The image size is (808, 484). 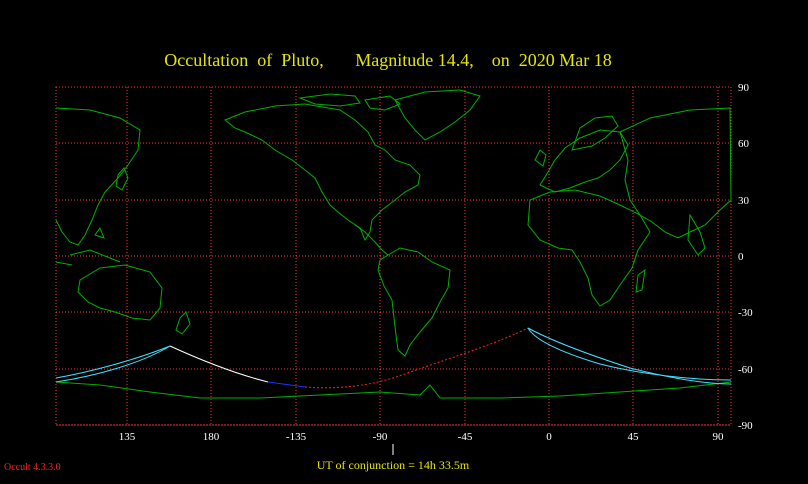 I want to click on track-center-night, so click(x=286, y=384).